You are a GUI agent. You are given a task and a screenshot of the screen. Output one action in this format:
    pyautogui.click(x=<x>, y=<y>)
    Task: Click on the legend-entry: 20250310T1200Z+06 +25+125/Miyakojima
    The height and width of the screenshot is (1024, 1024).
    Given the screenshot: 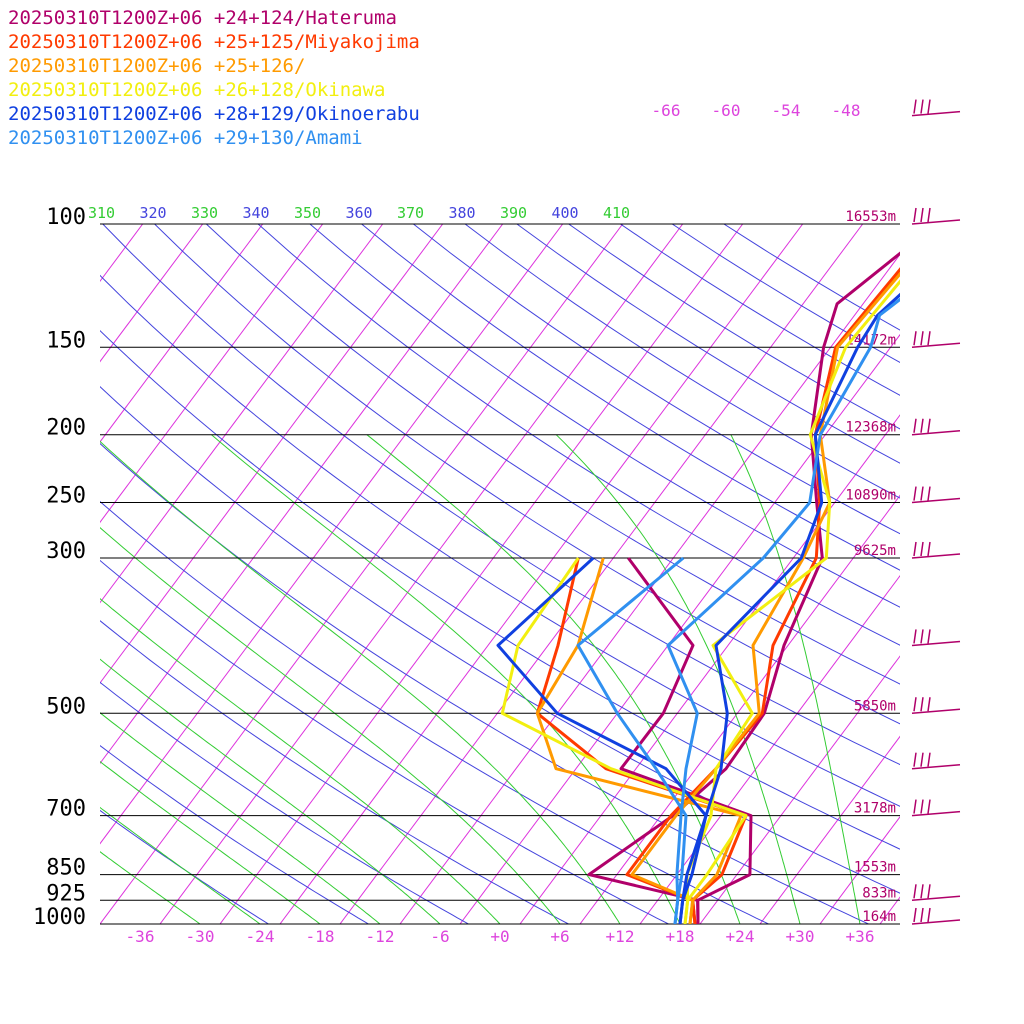 What is the action you would take?
    pyautogui.click(x=214, y=42)
    